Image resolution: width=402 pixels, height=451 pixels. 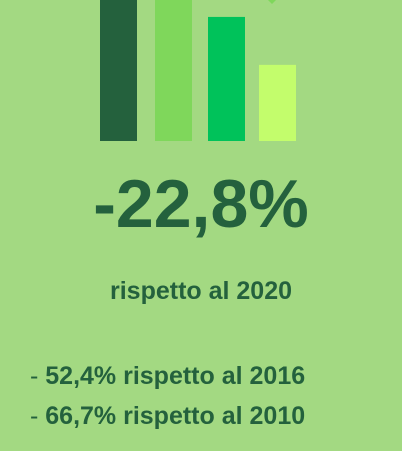 I want to click on headline-value: -22,8%, so click(x=201, y=204).